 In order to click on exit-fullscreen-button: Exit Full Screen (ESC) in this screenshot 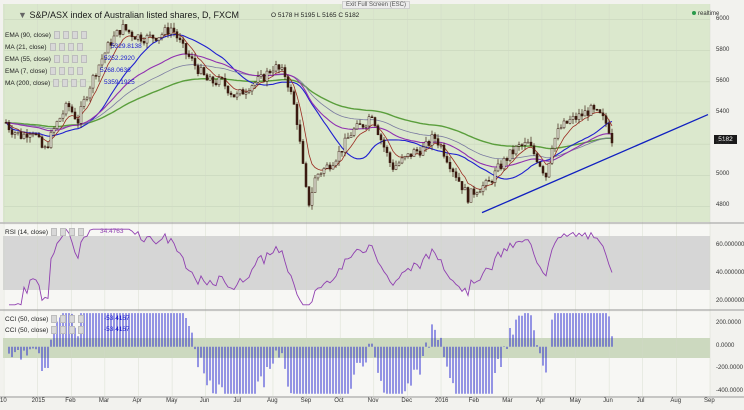, I will do `click(376, 5)`.